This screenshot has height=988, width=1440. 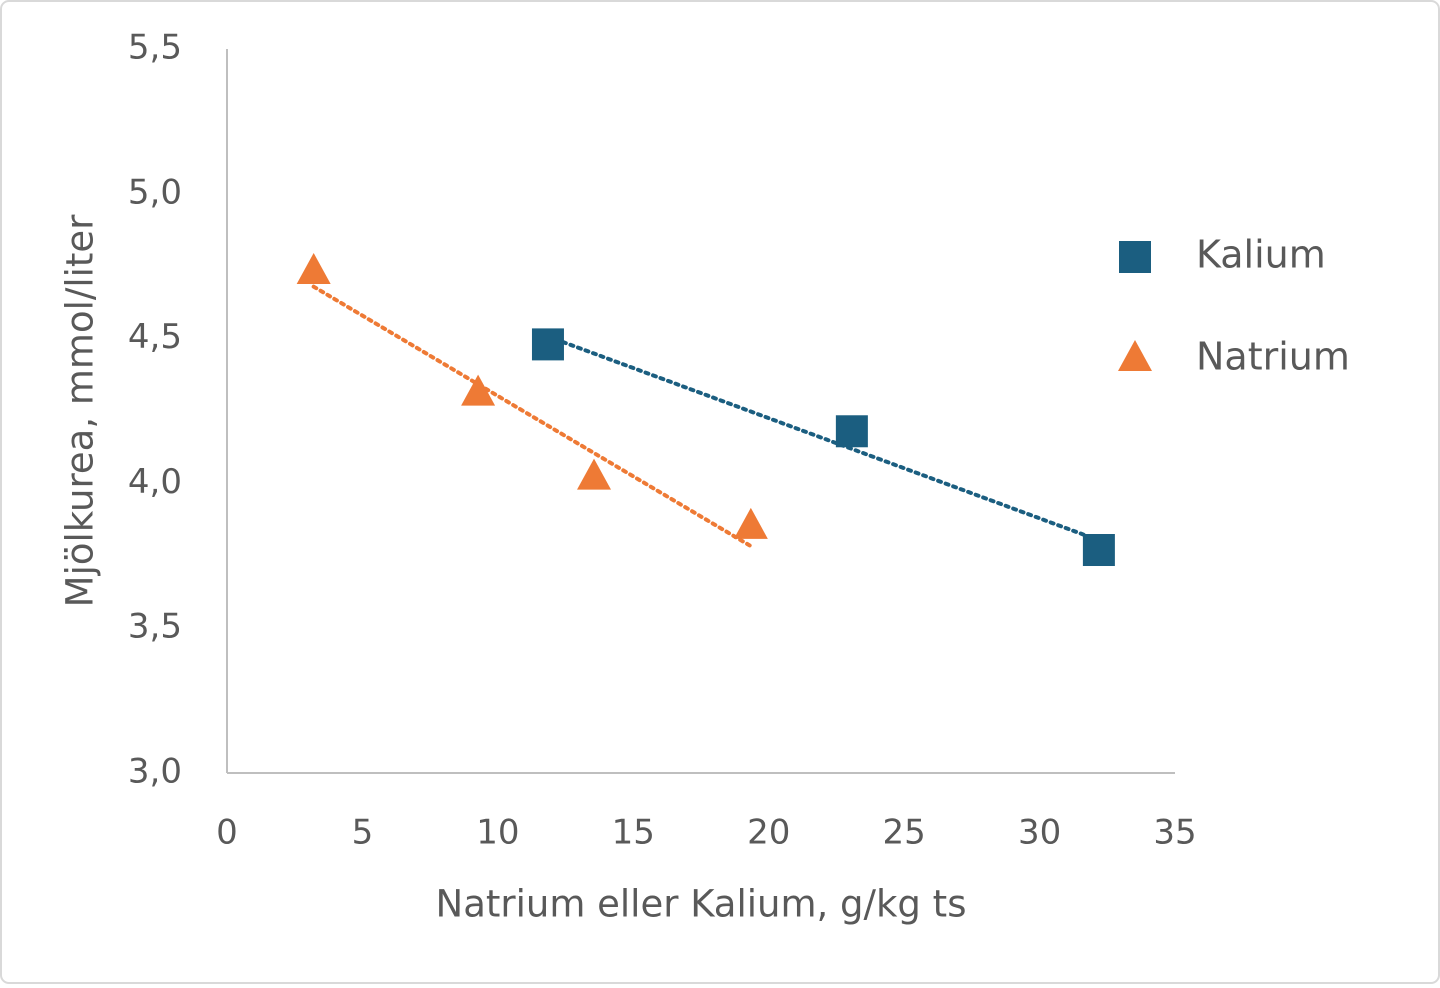 I want to click on y-tick-label: 4,5, so click(x=155, y=337).